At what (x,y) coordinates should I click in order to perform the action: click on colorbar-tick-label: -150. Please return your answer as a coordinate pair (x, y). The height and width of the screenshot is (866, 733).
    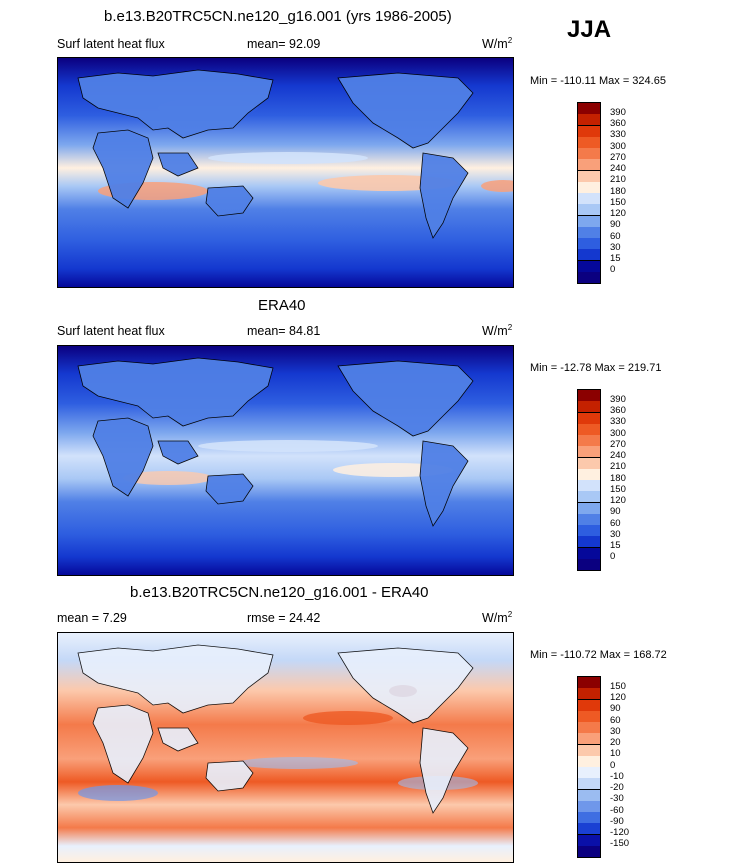
    Looking at the image, I should click on (620, 843).